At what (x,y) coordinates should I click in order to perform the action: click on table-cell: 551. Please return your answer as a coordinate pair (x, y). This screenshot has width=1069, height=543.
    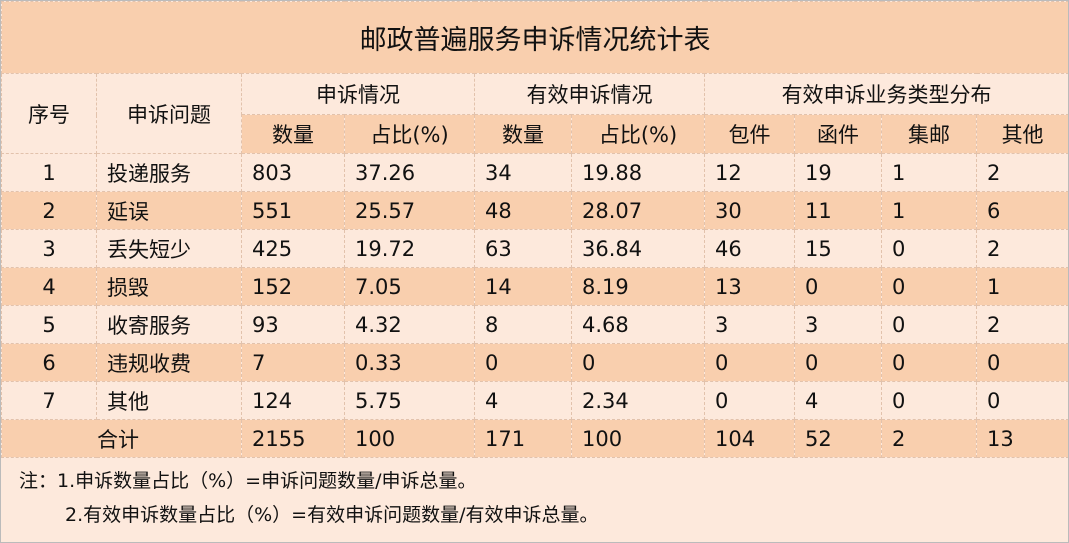
    Looking at the image, I should click on (293, 210).